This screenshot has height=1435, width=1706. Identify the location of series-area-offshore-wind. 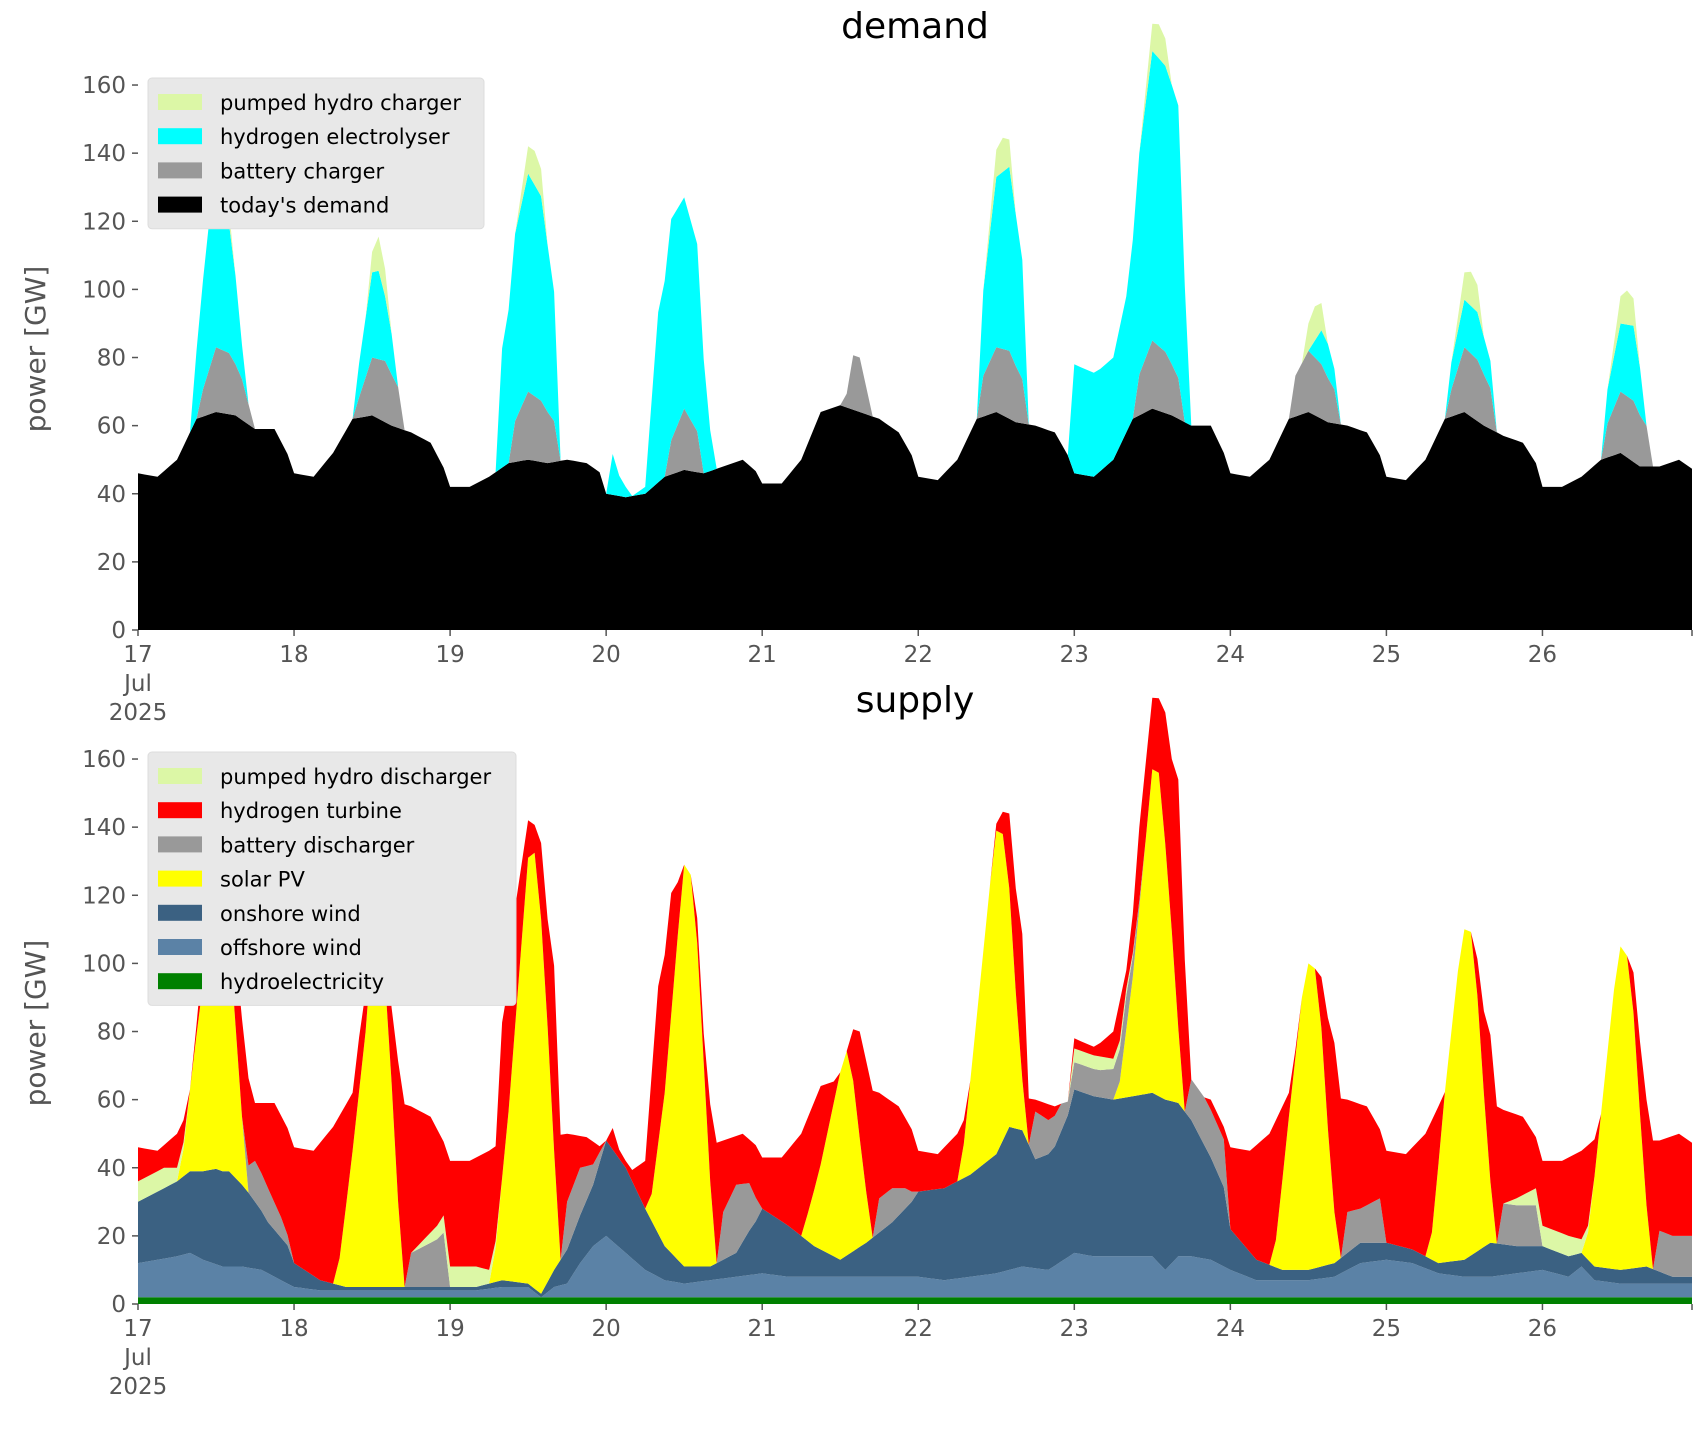
(915, 1266).